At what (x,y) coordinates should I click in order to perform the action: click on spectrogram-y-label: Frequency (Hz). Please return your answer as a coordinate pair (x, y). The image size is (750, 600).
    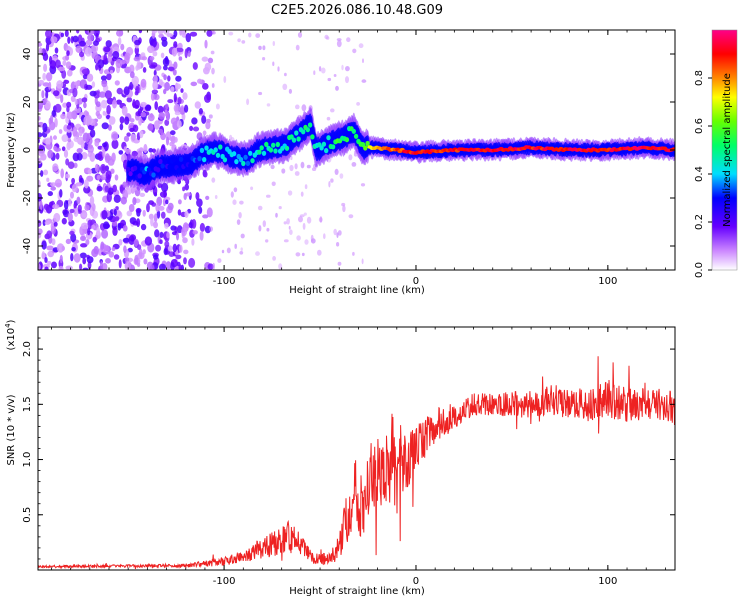
    Looking at the image, I should click on (11, 150).